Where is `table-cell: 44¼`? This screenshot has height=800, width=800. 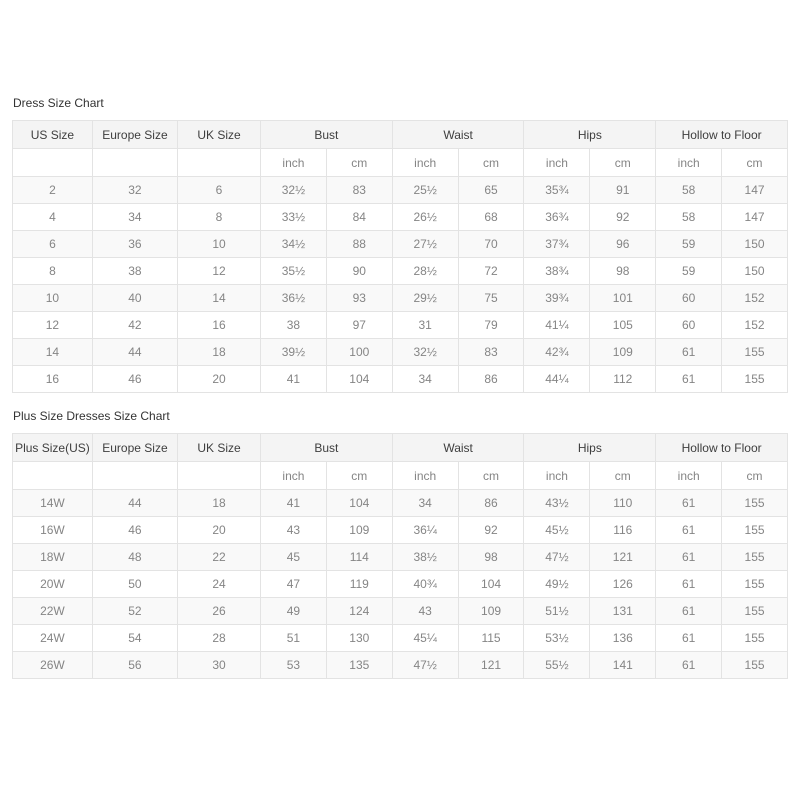 table-cell: 44¼ is located at coordinates (557, 379).